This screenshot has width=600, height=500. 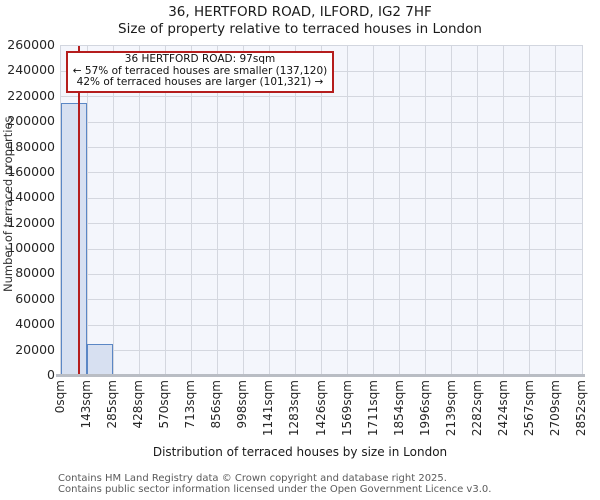 I want to click on x-tick-label: 143sqm, so click(x=86, y=404).